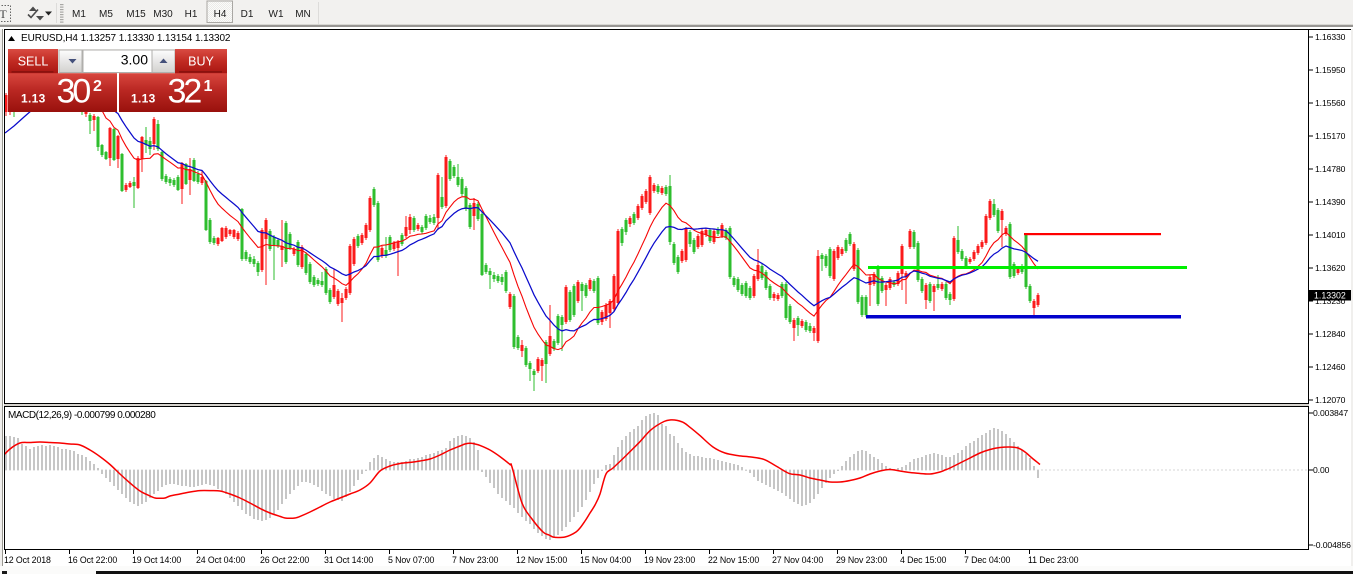 The height and width of the screenshot is (574, 1353). I want to click on svg-text: 16 Oct 22:00, so click(92, 560).